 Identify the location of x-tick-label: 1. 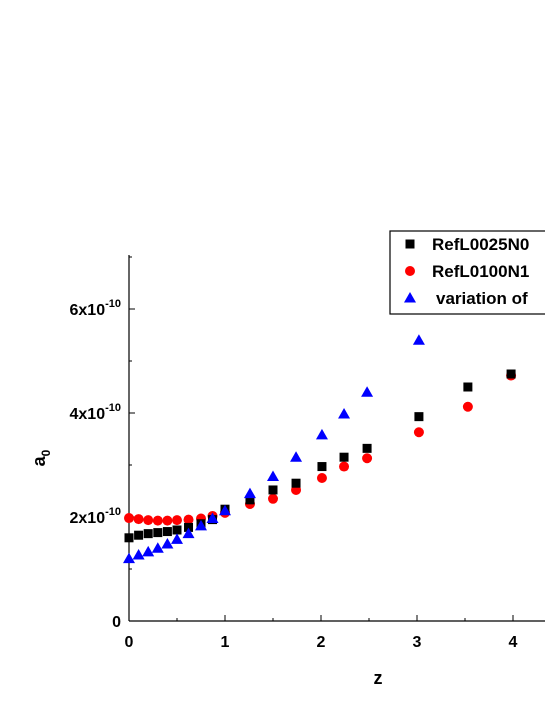
(225, 642).